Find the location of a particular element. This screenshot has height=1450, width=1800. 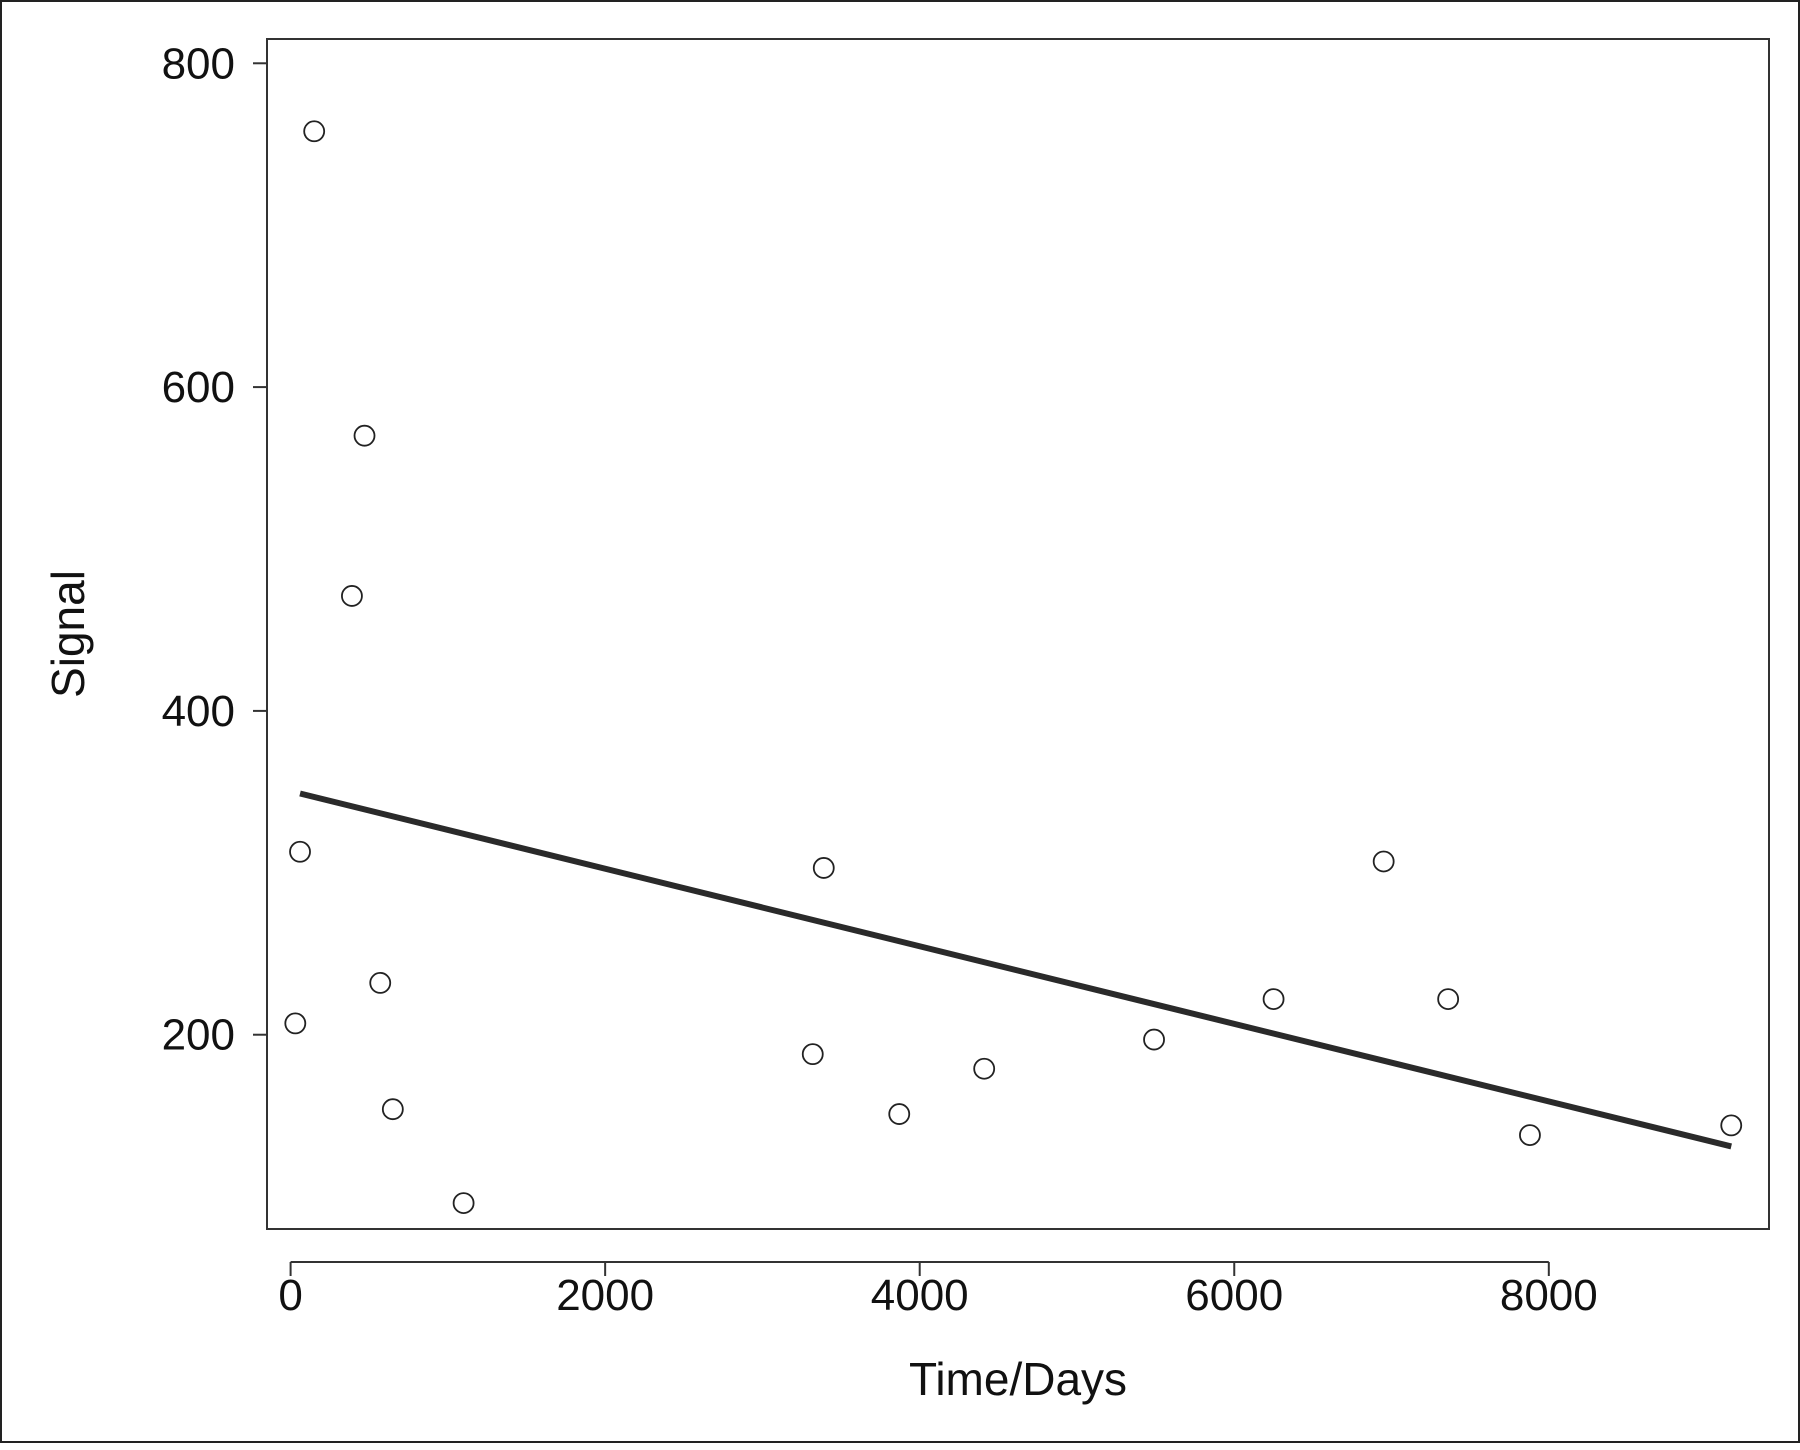

y-tick-label: 800 is located at coordinates (198, 63).